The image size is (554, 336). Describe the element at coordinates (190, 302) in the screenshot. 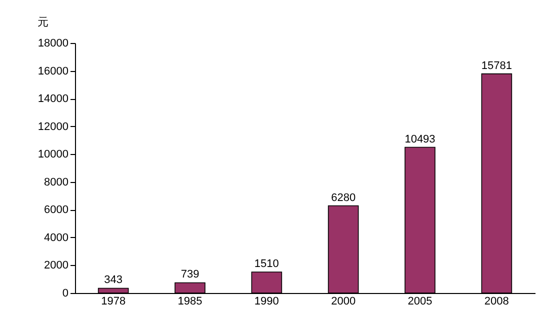

I see `x-tick-label: 1985` at that location.